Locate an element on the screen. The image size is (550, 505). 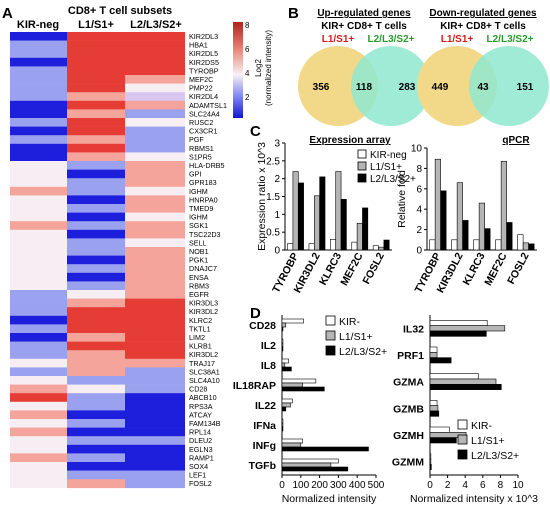
y-axis-label: Relative fold is located at coordinates (402, 199).